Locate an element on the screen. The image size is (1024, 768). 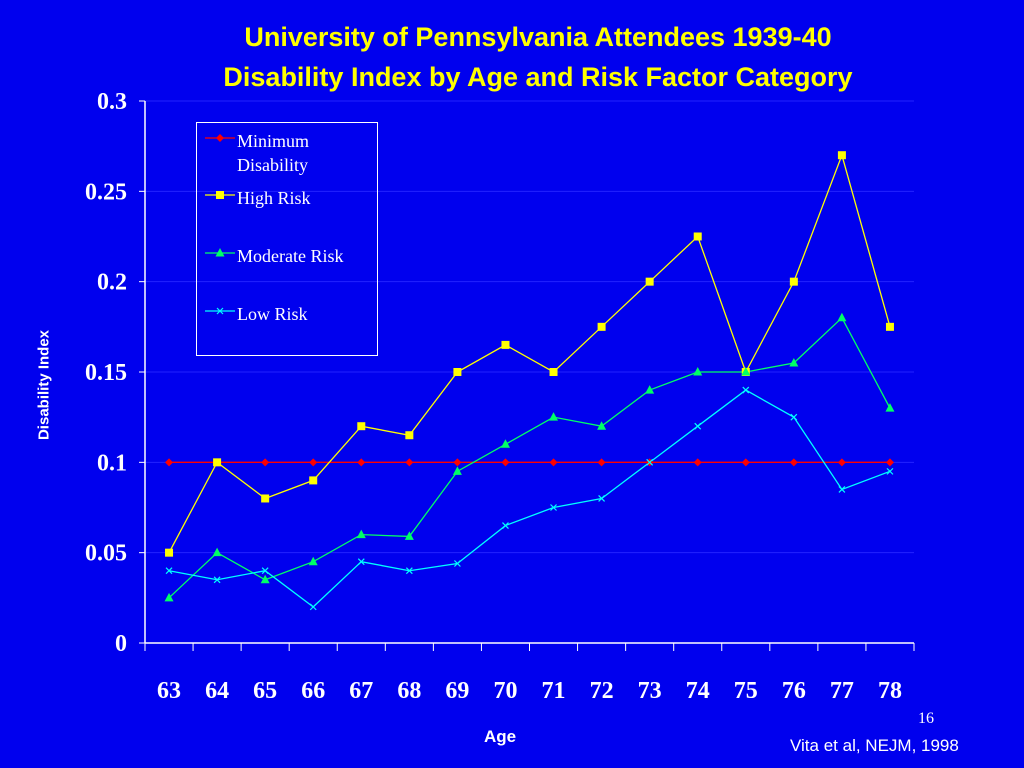
legend-item-low-risk: Low Risk is located at coordinates (287, 314).